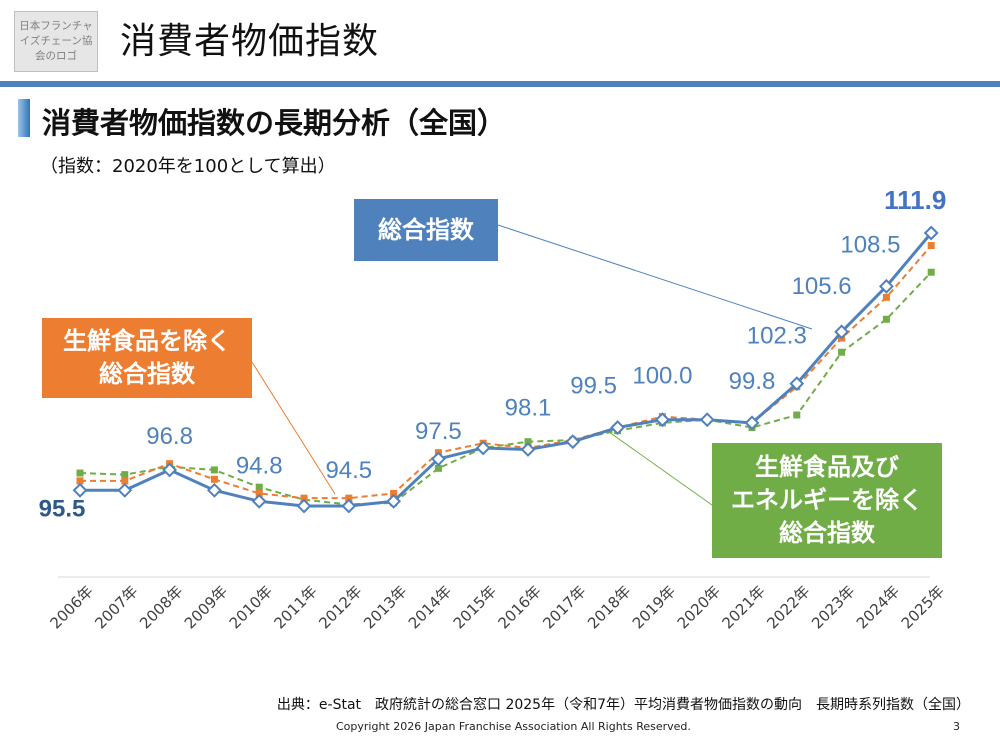  What do you see at coordinates (438, 431) in the screenshot?
I see `data-label: 97.5` at bounding box center [438, 431].